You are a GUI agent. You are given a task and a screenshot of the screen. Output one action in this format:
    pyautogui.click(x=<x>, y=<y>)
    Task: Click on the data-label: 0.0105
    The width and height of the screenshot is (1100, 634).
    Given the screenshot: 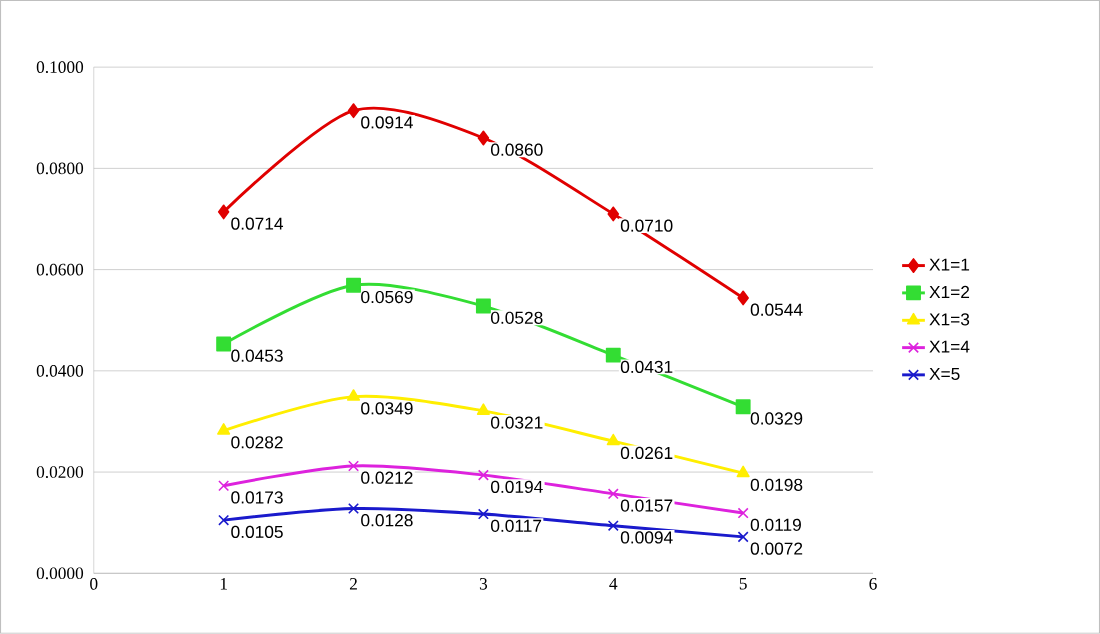 What is the action you would take?
    pyautogui.click(x=257, y=532)
    